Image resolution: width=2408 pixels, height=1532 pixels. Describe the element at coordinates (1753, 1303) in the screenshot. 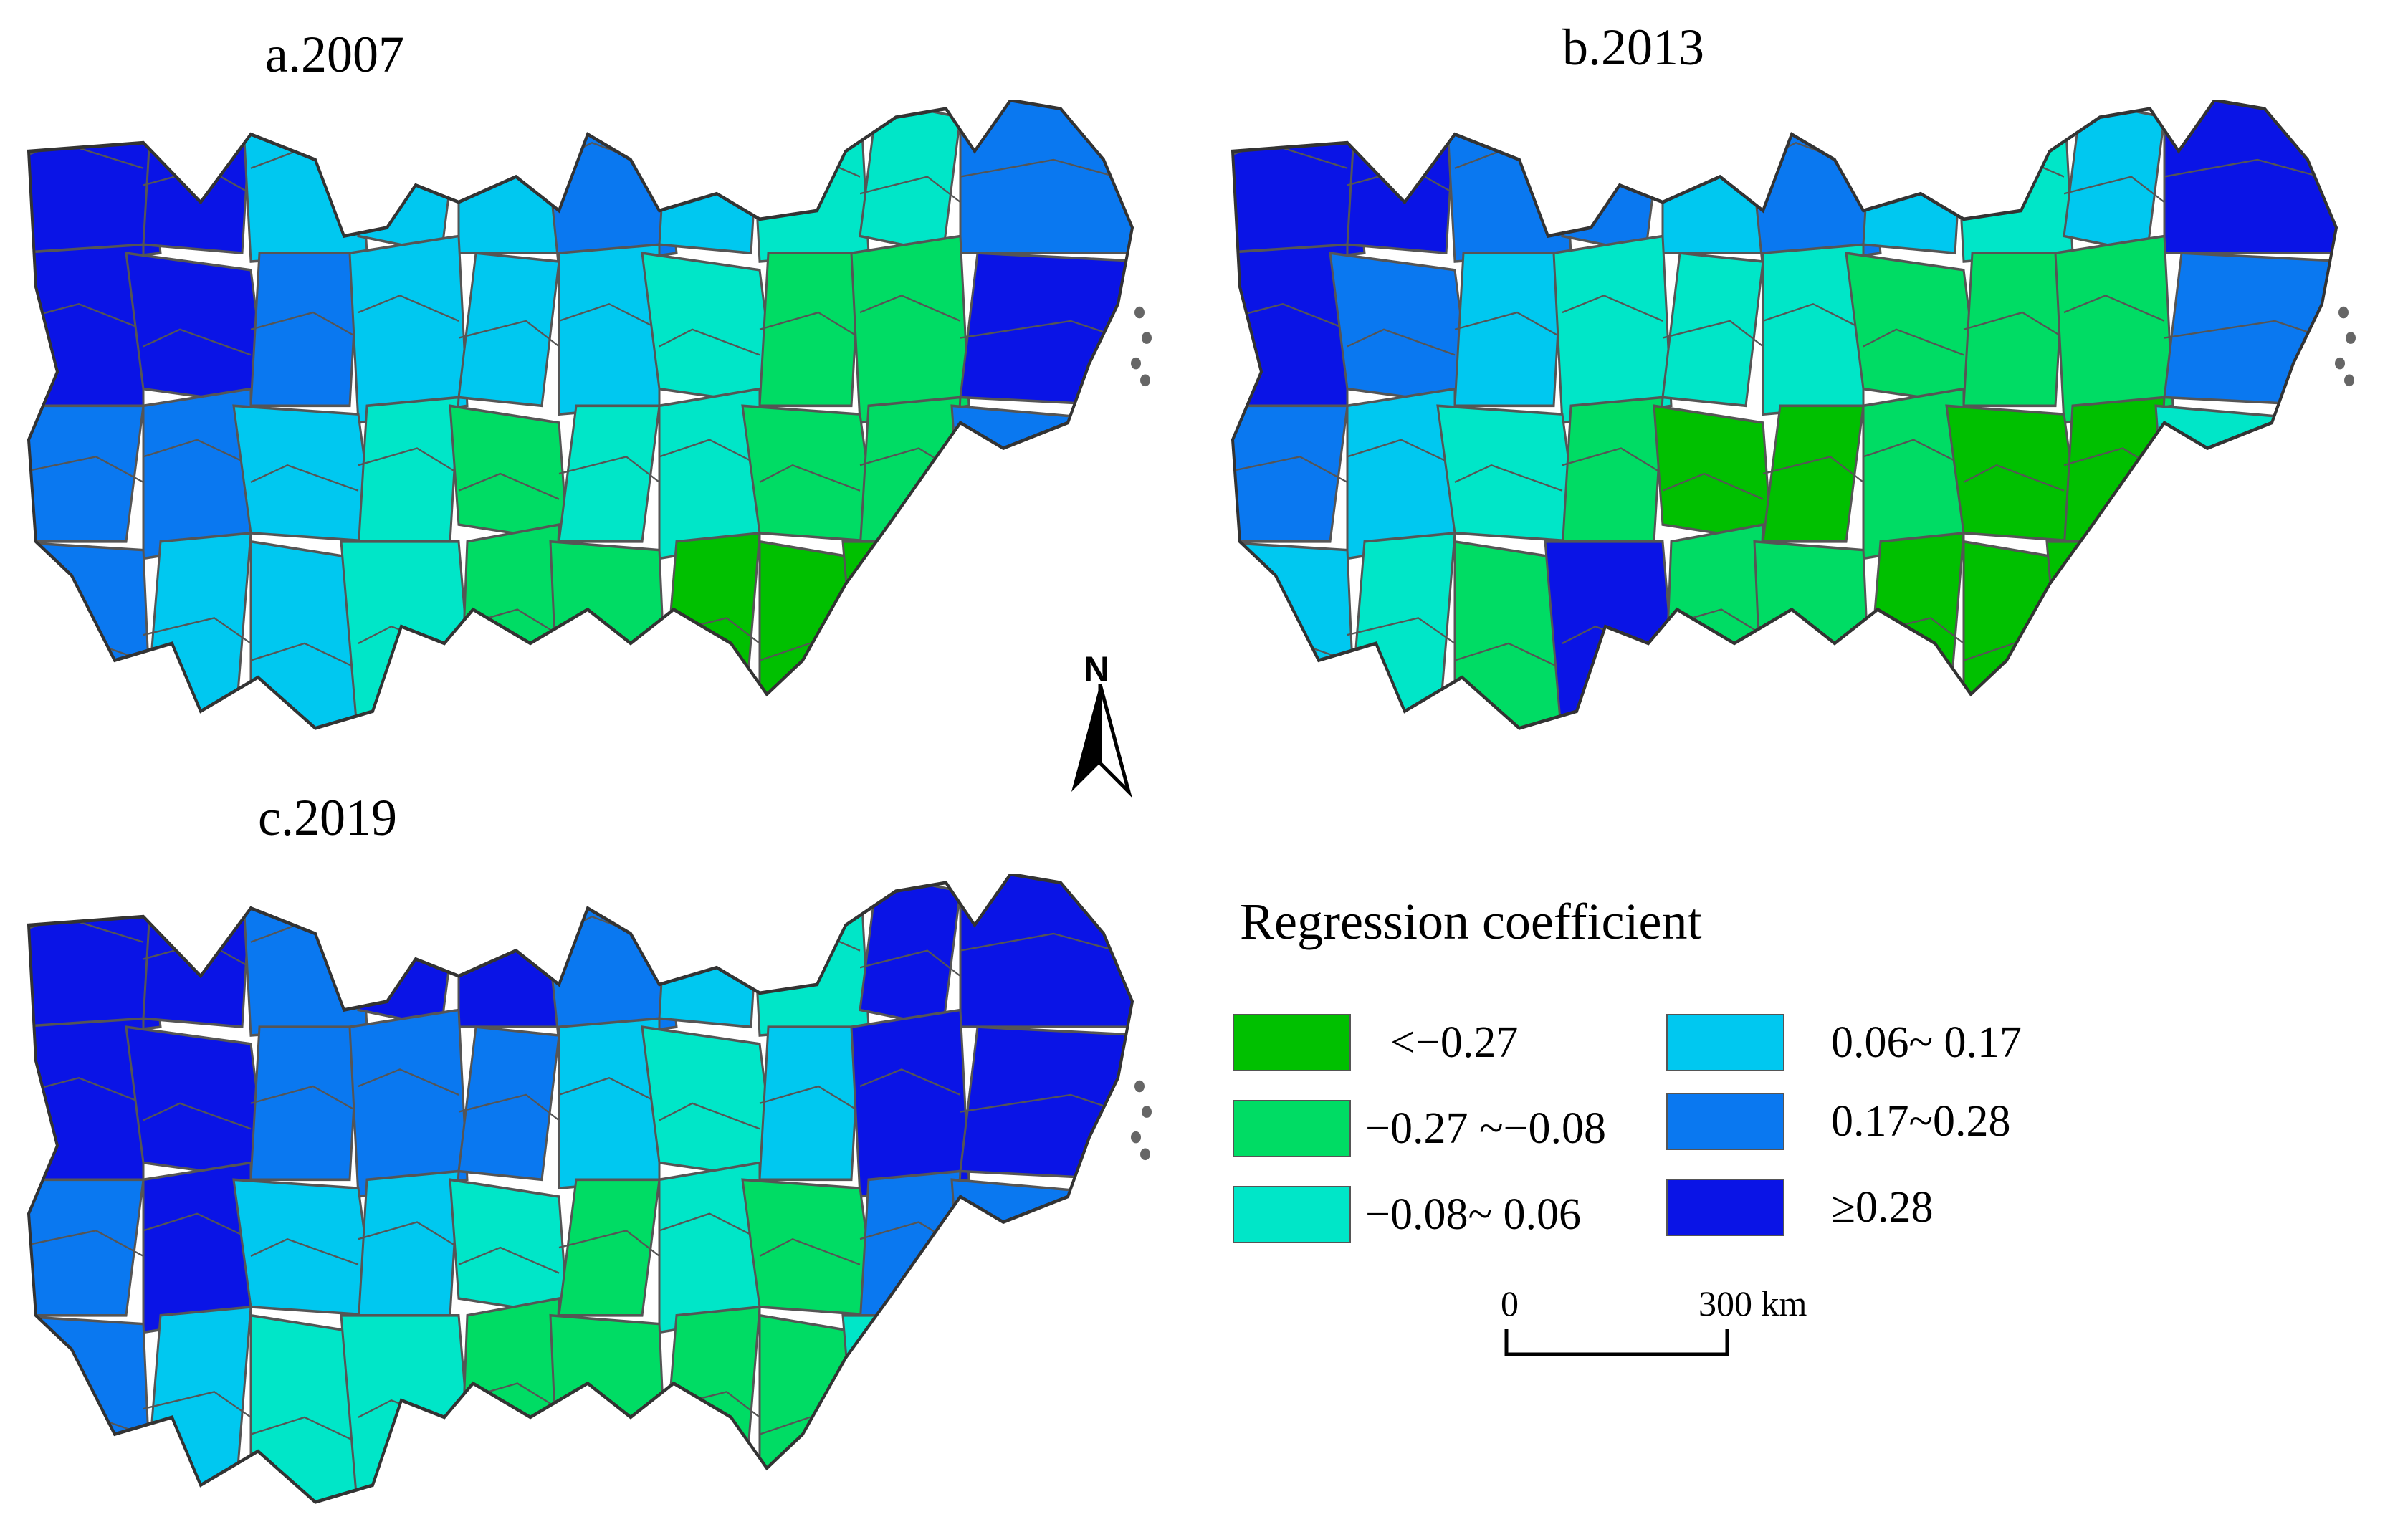

I see `scale-end: 300 km` at that location.